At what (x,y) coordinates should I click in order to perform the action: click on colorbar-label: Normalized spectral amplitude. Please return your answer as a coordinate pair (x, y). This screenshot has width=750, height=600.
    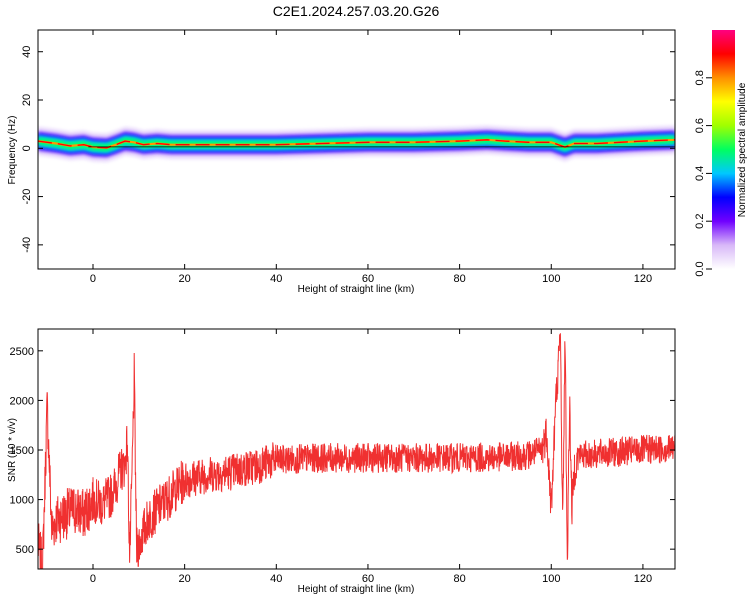
    Looking at the image, I should click on (742, 149).